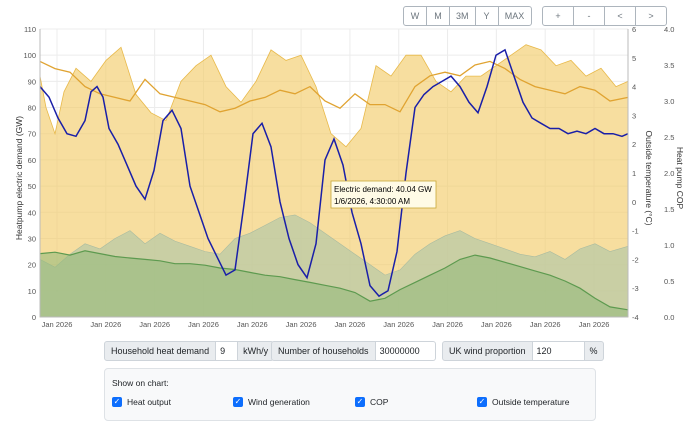  Describe the element at coordinates (669, 173) in the screenshot. I see `cop-tick-label: 2.0` at that location.